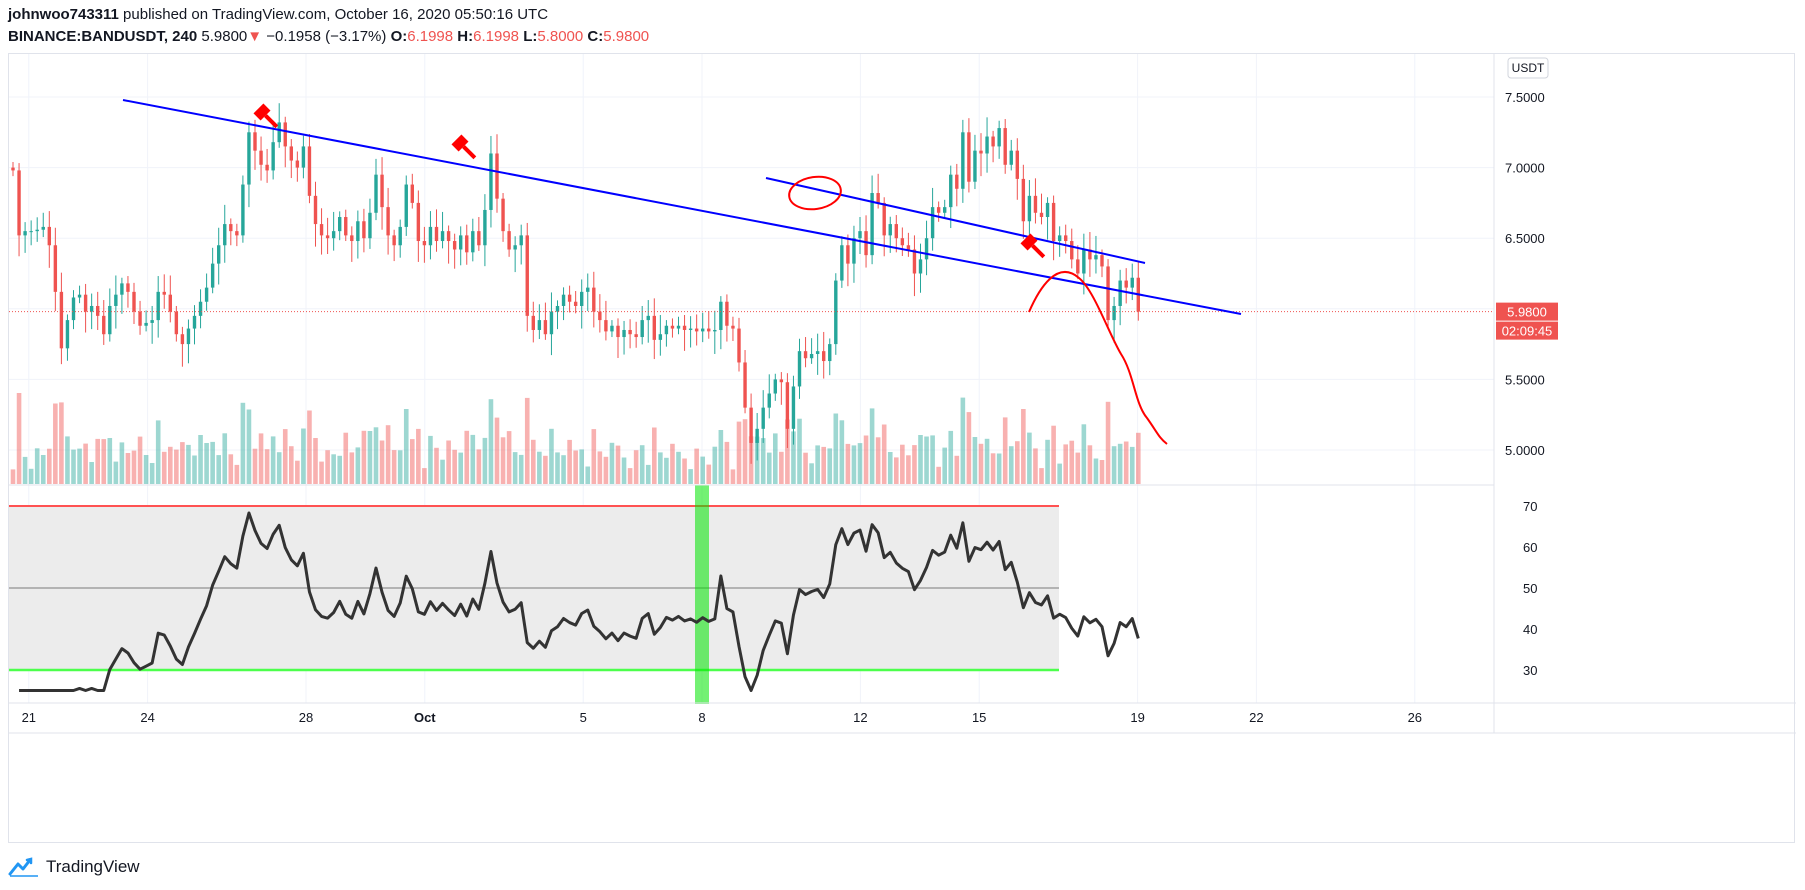 This screenshot has height=890, width=1805. What do you see at coordinates (460, 143) in the screenshot?
I see `hammer-head` at bounding box center [460, 143].